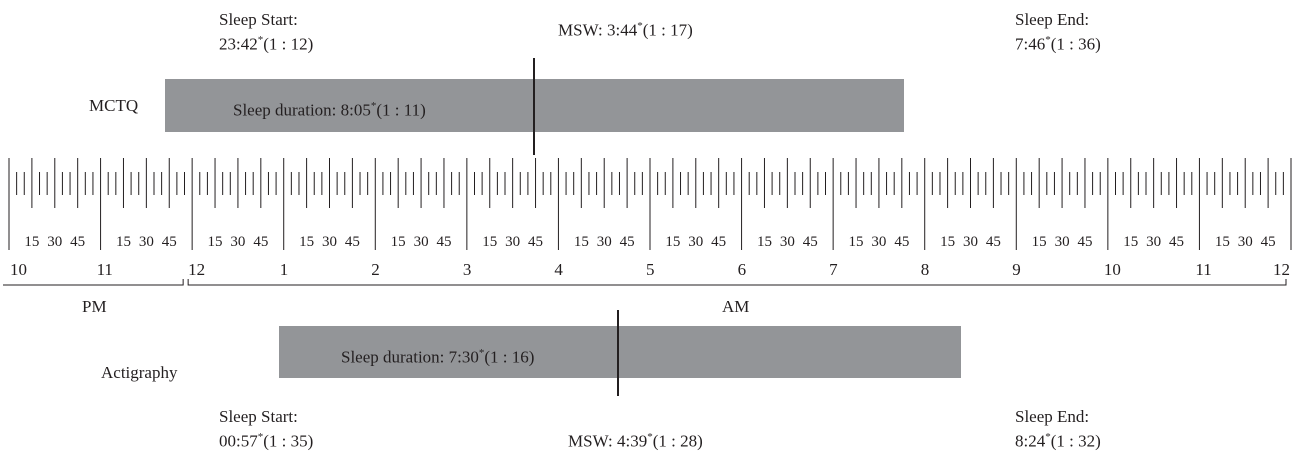 The height and width of the screenshot is (457, 1313). What do you see at coordinates (284, 269) in the screenshot?
I see `hour-label: 1` at bounding box center [284, 269].